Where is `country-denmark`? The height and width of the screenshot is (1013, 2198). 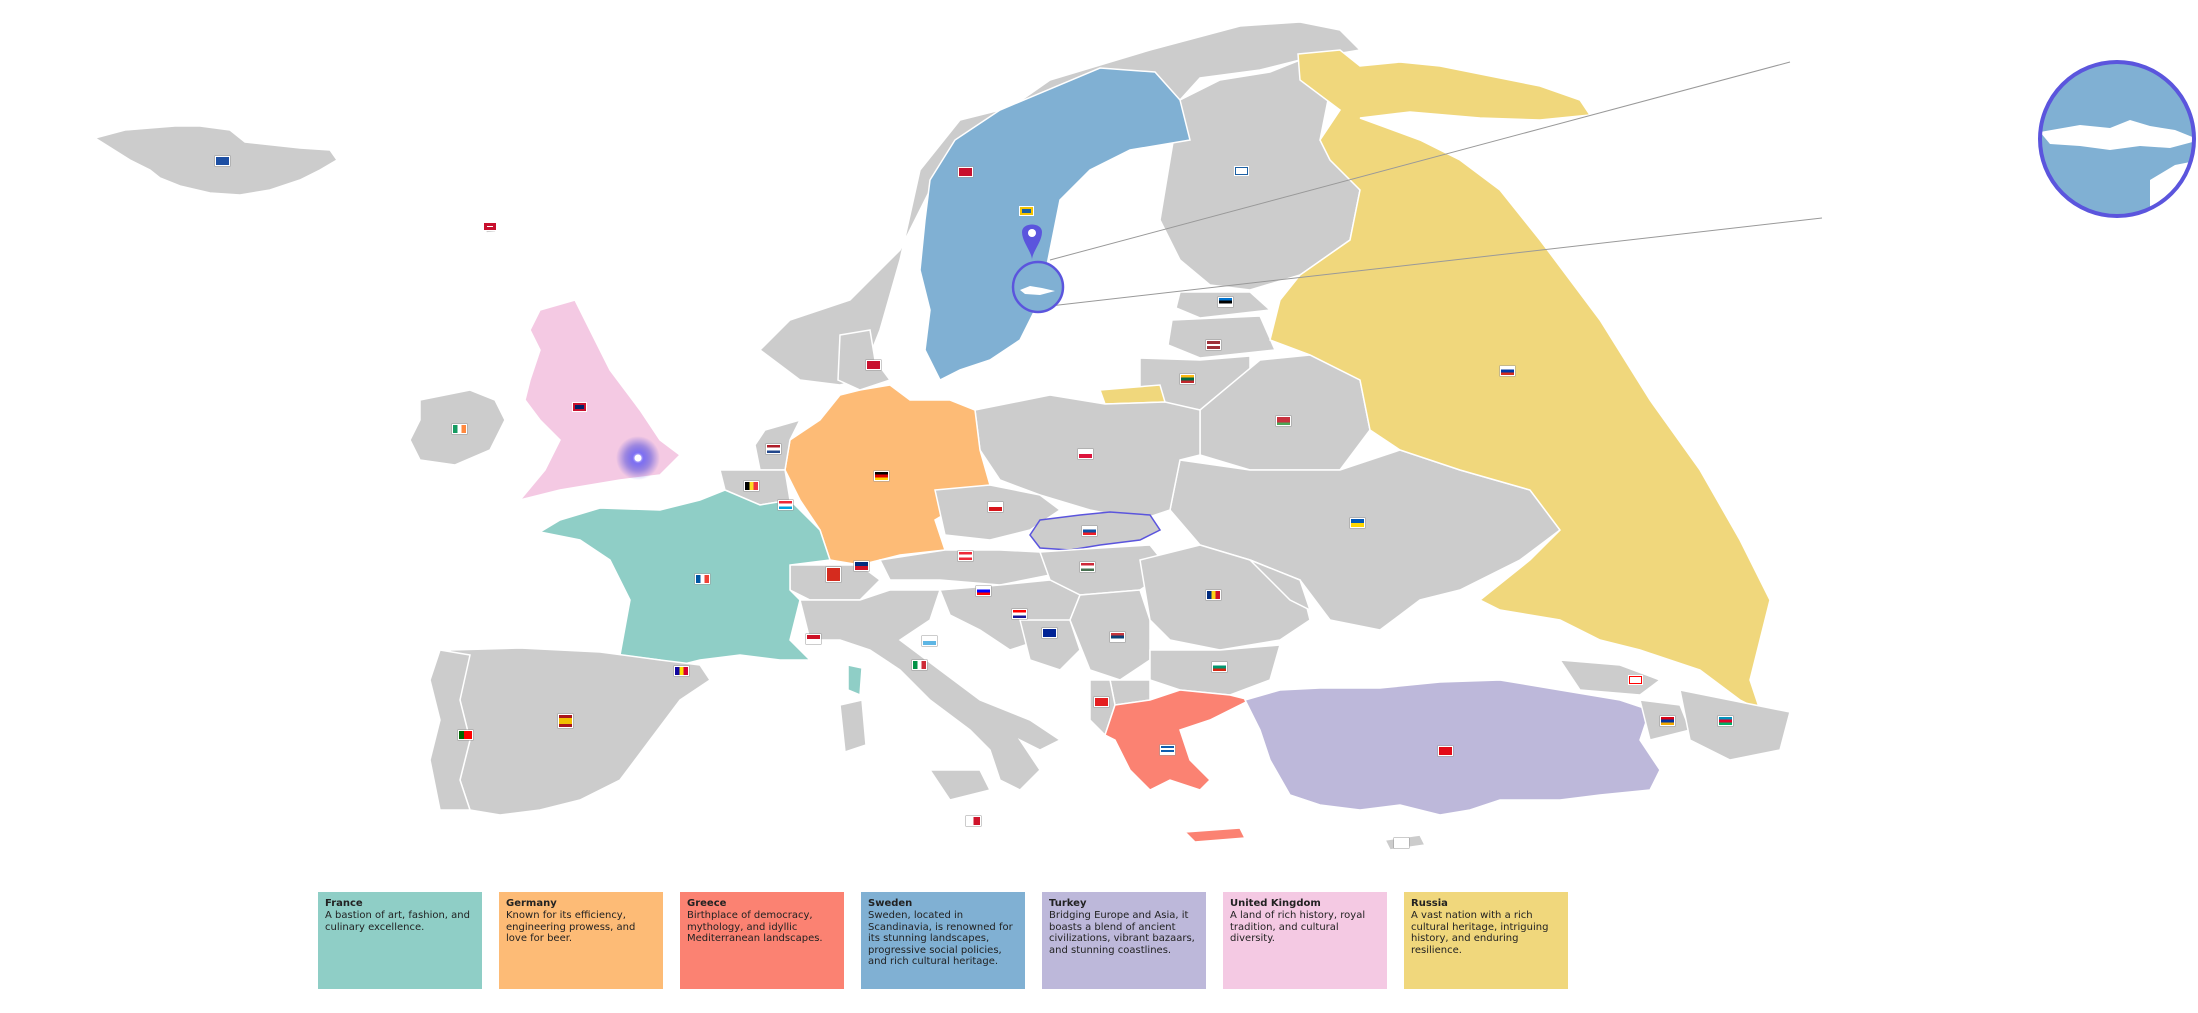 country-denmark is located at coordinates (864, 360).